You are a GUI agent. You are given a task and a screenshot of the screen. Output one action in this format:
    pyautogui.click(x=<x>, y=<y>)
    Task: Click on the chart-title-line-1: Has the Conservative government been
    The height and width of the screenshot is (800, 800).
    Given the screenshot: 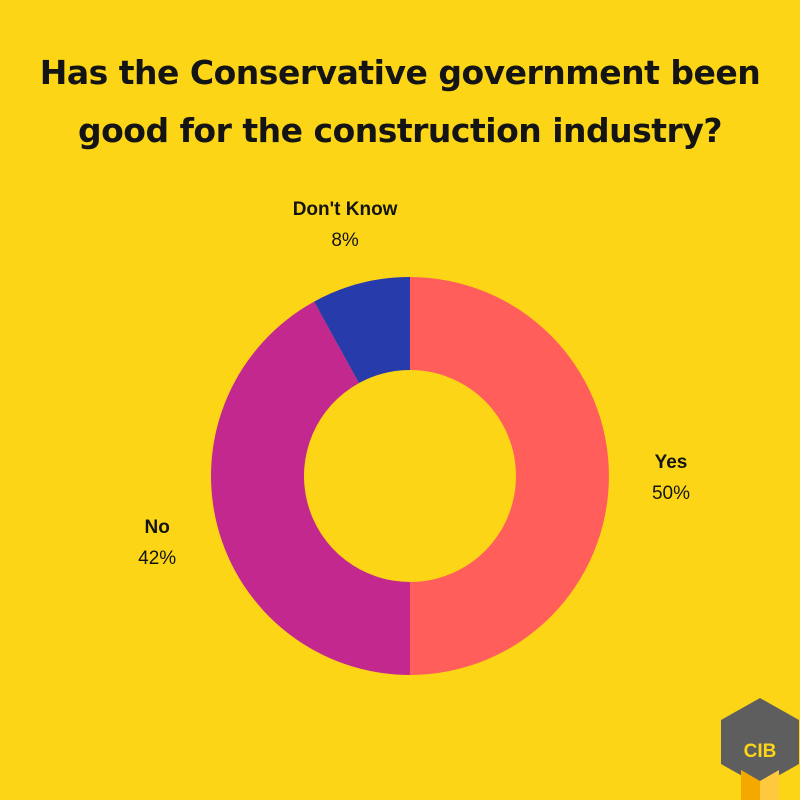 What is the action you would take?
    pyautogui.click(x=400, y=72)
    